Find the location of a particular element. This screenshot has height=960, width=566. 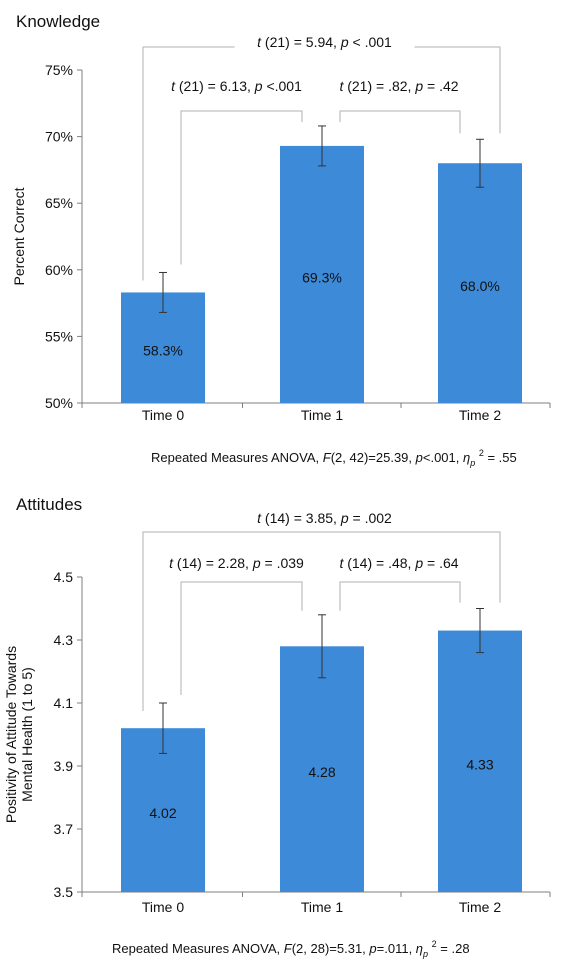

comparison-label-time0-time2: t (21) = 5.94, p < .001 is located at coordinates (324, 42).